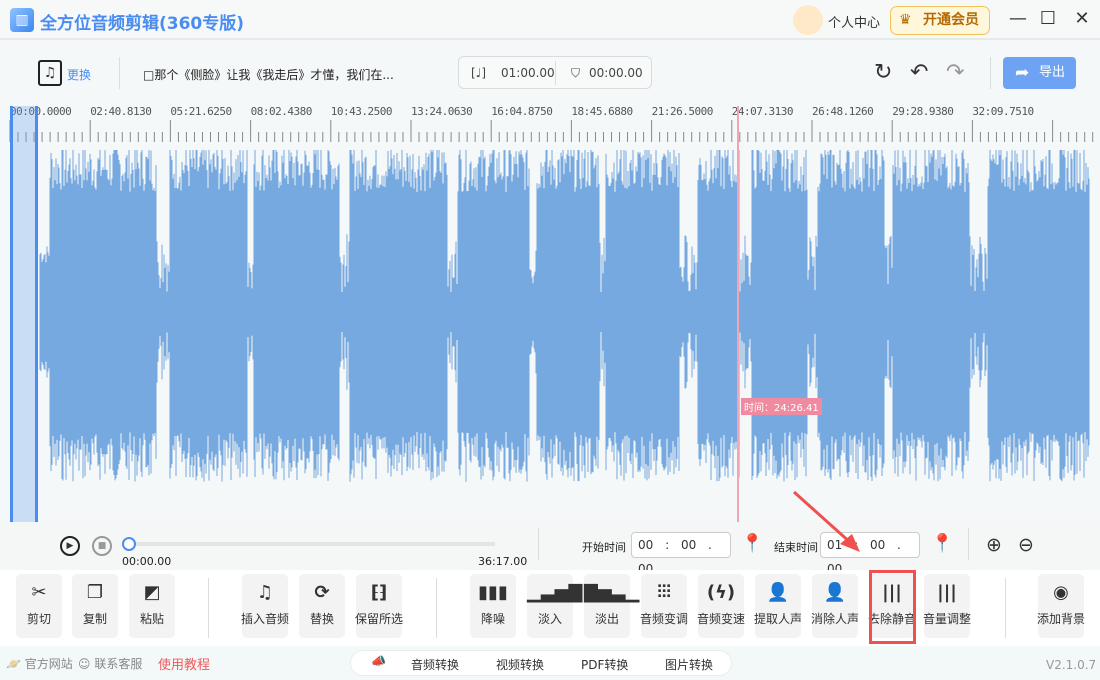  Describe the element at coordinates (892, 592) in the screenshot. I see `remove-silence-icon: |||` at that location.